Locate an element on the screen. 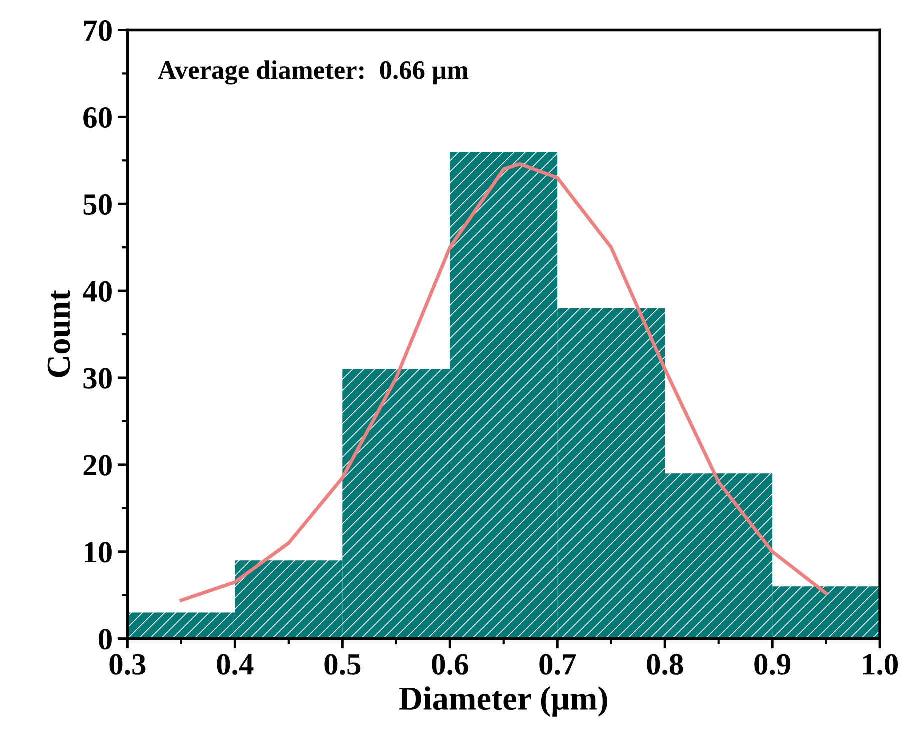  annotation: Average diameter: 0.66 μm is located at coordinates (313, 72).